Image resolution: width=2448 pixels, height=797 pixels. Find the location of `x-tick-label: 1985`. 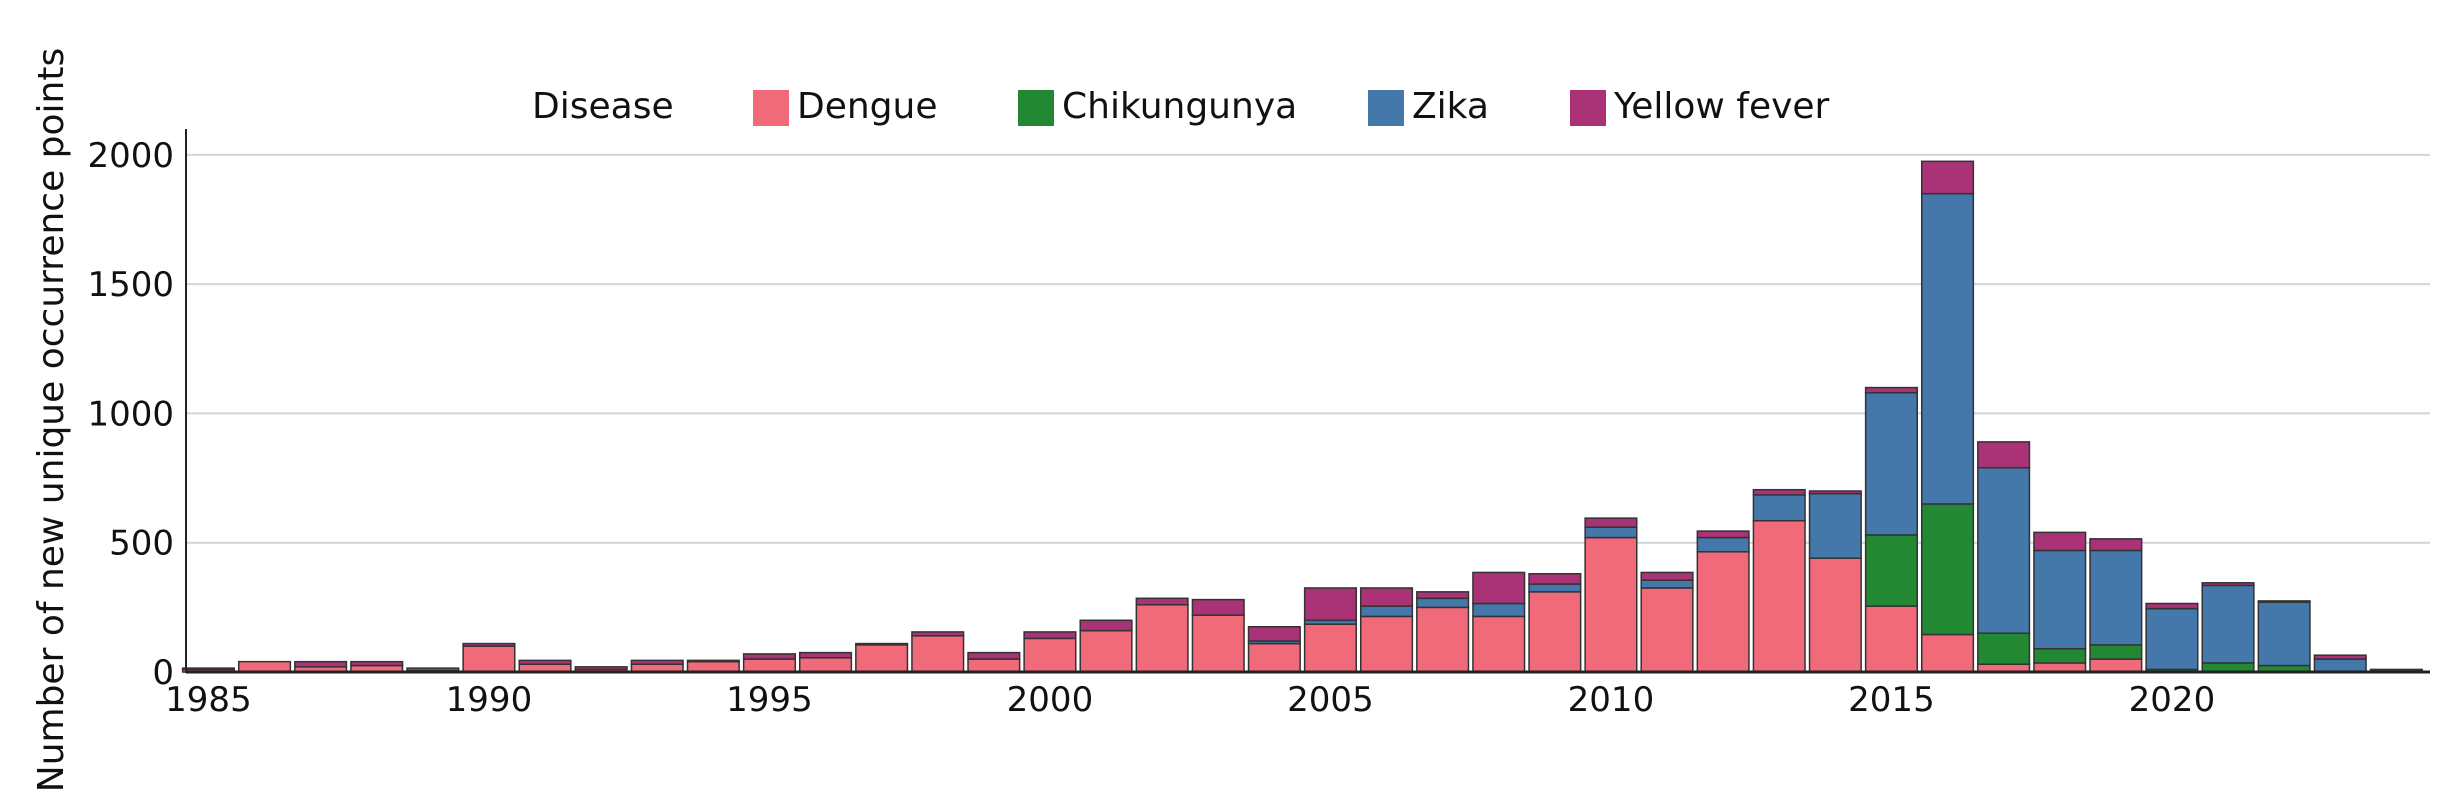

x-tick-label: 1985 is located at coordinates (208, 700).